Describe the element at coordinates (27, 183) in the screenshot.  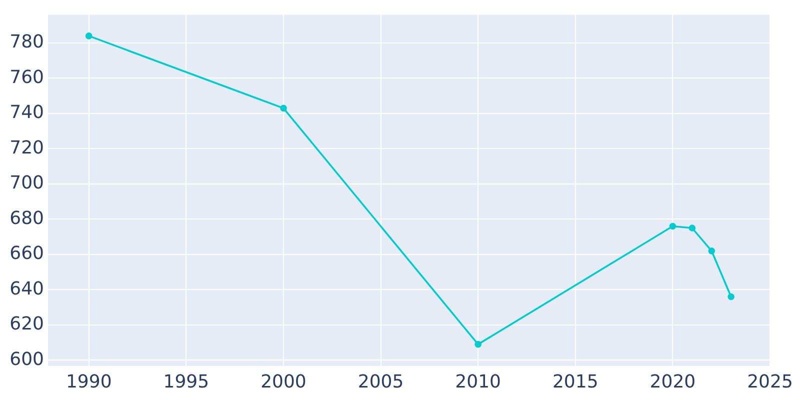
I see `y-tick-label: 700` at that location.